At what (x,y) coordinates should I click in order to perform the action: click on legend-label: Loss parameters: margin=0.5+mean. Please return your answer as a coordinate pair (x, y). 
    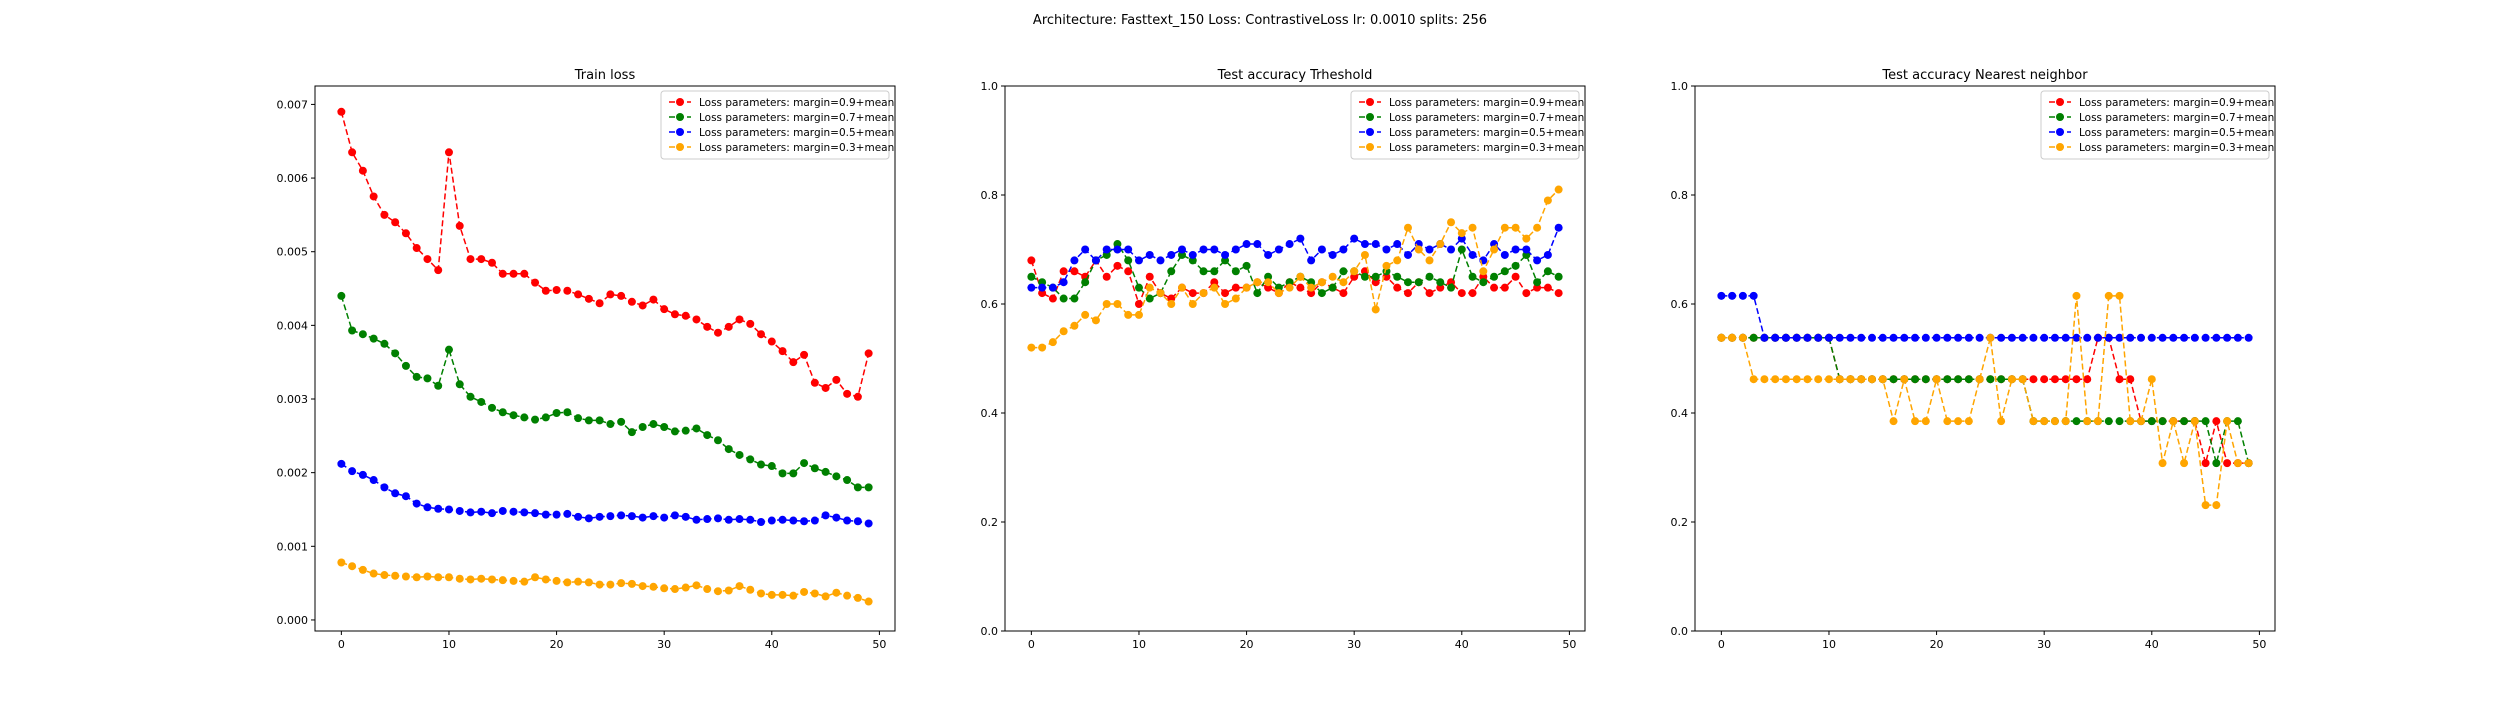
    Looking at the image, I should click on (796, 133).